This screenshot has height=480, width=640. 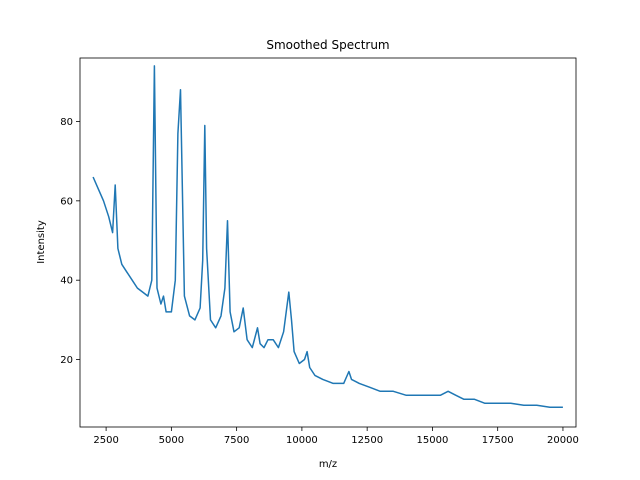 I want to click on x-tick-label: 7500, so click(x=236, y=440).